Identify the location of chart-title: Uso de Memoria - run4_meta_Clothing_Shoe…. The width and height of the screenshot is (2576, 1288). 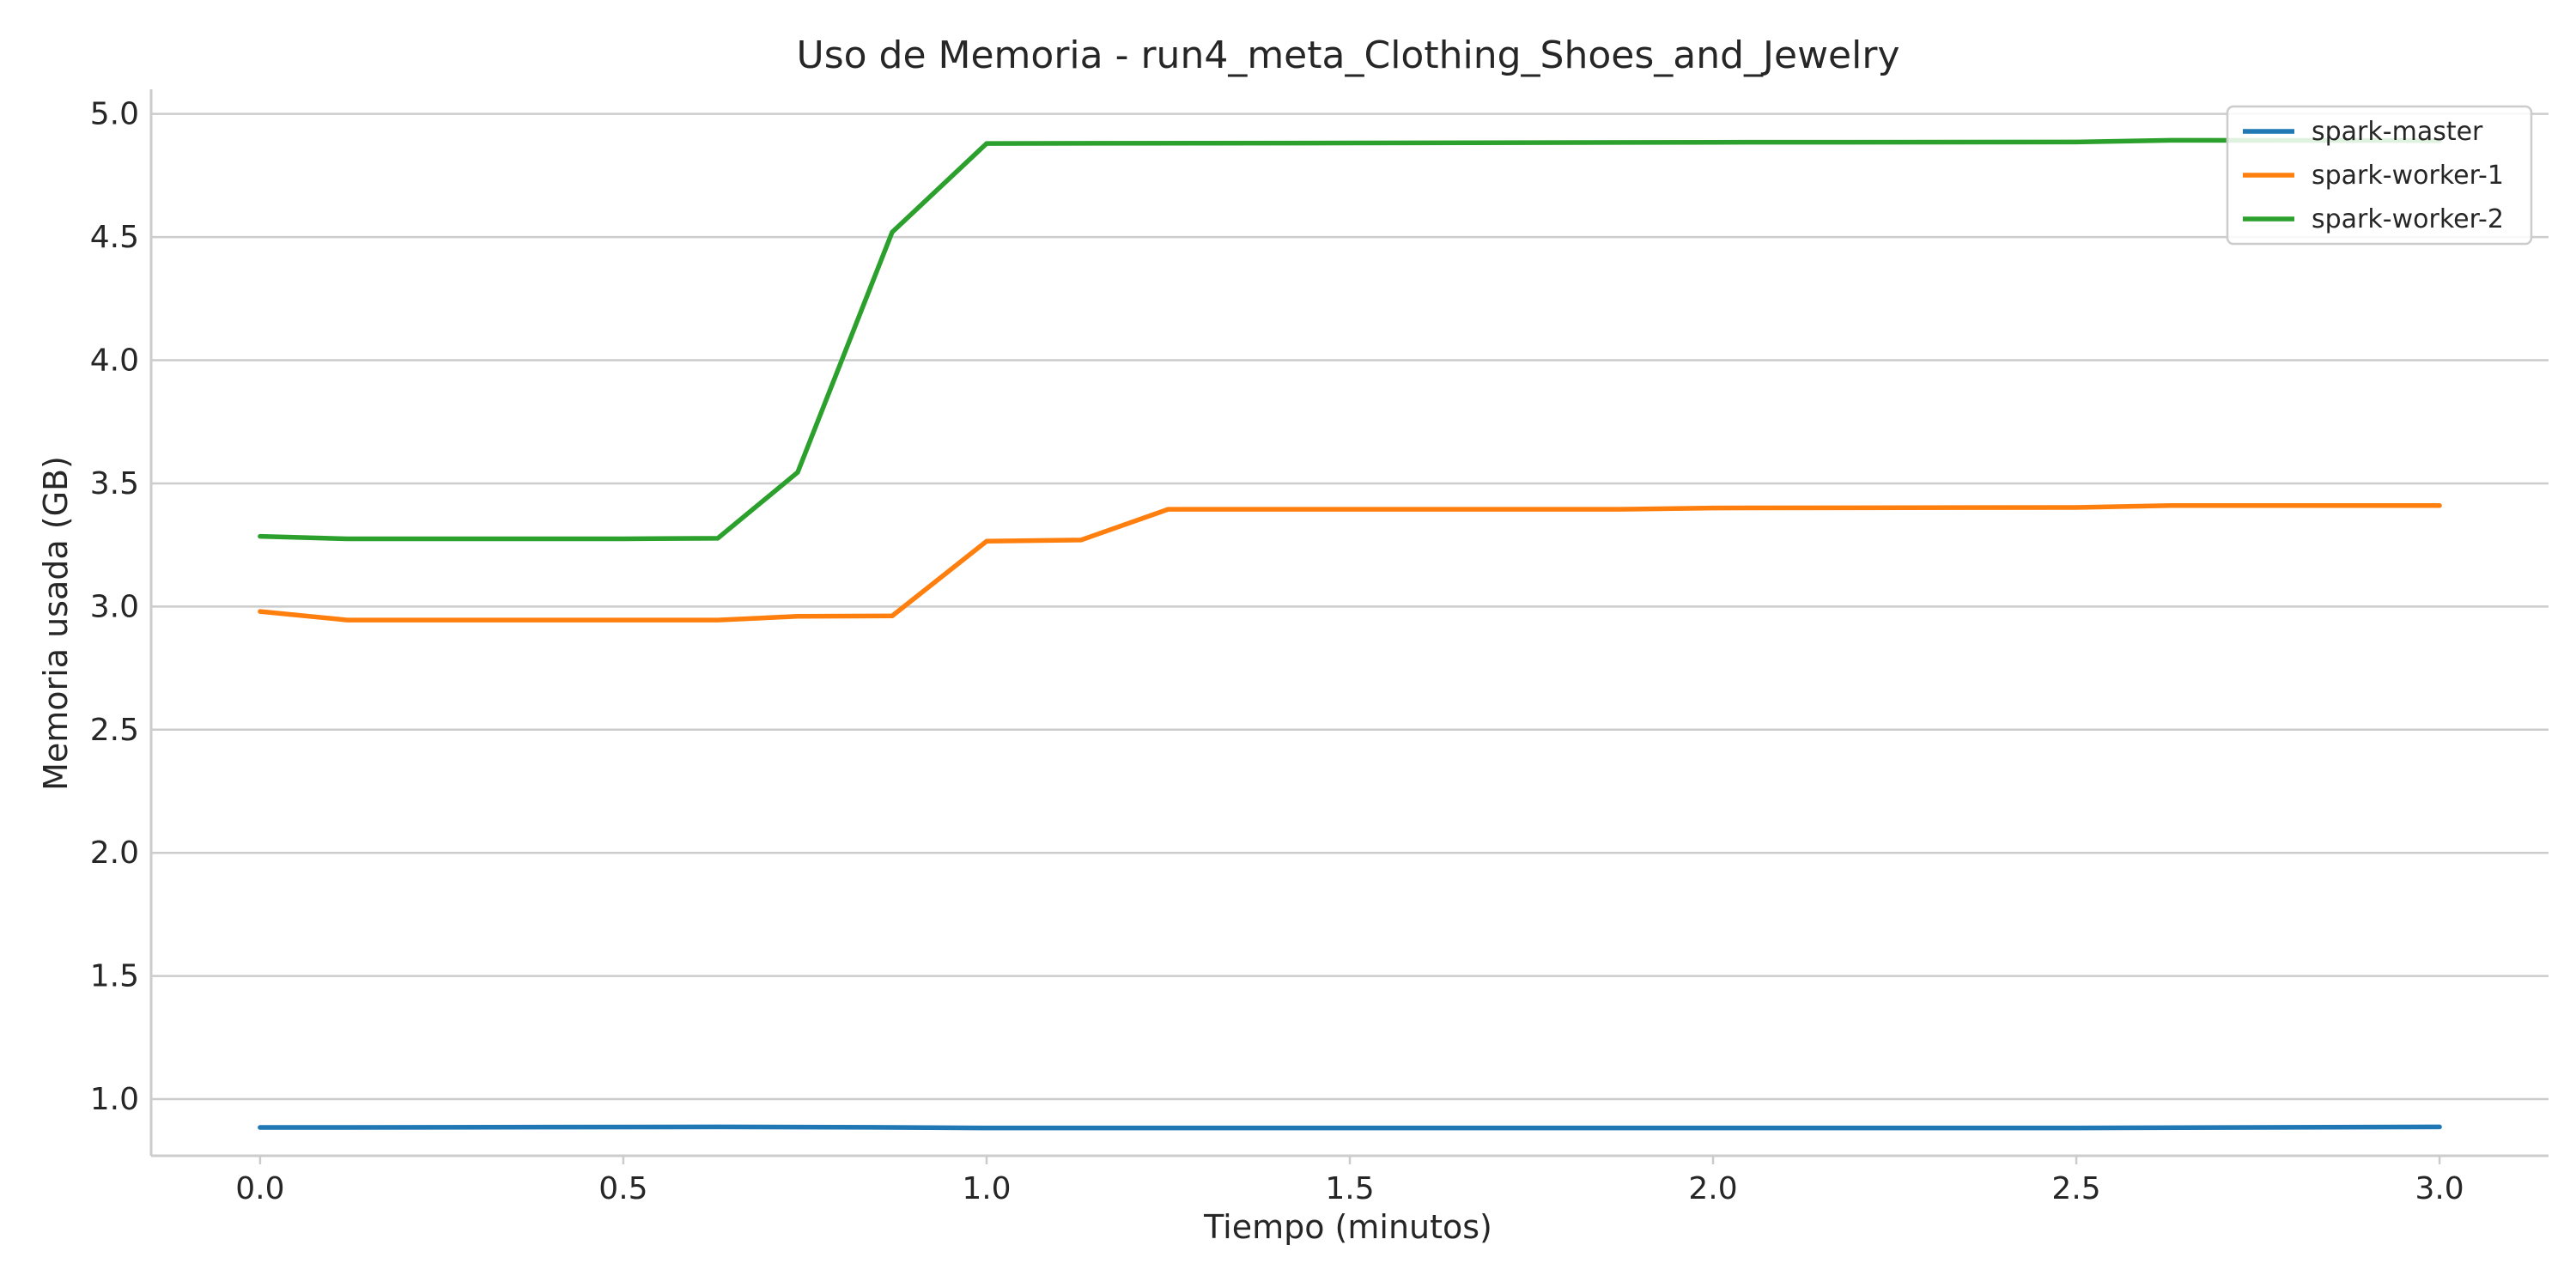
(1349, 55).